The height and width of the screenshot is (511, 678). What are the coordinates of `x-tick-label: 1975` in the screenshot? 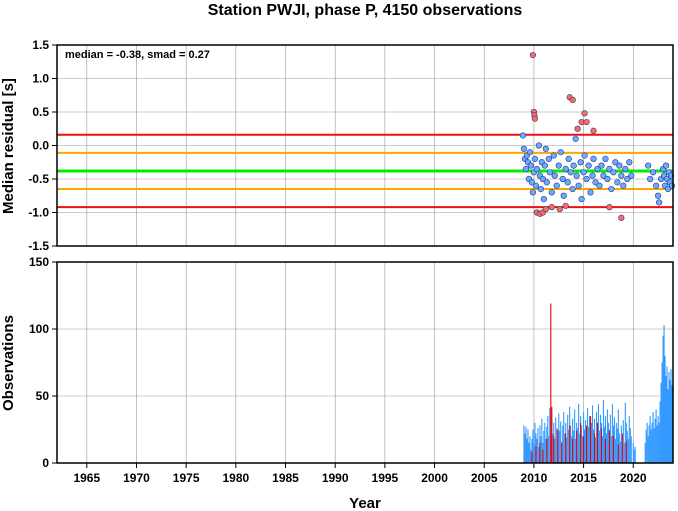 It's located at (186, 478).